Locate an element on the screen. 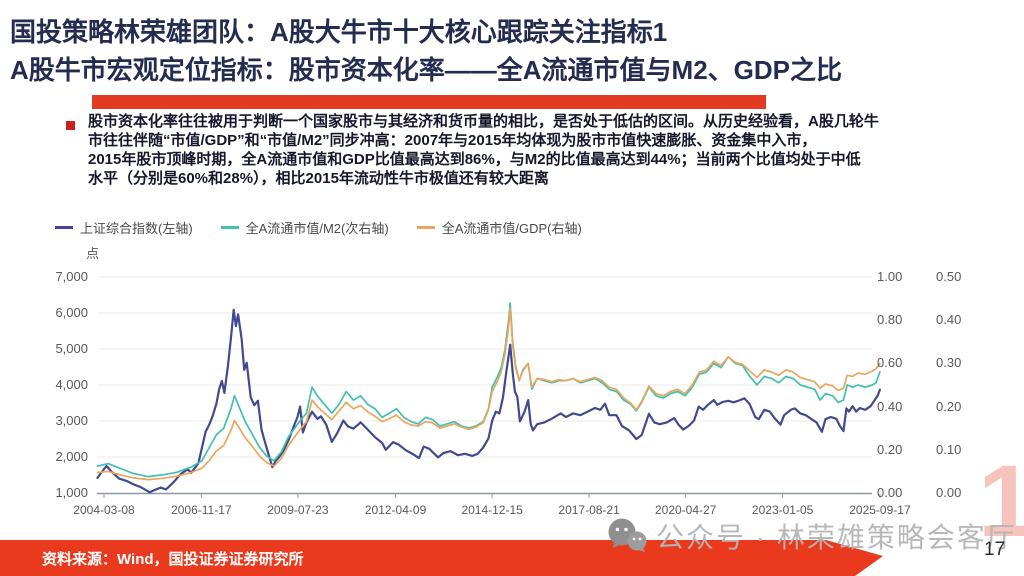 This screenshot has width=1024, height=576. legend-item-m2-ratio: 全A流通市值/M2(次右轴) is located at coordinates (304, 227).